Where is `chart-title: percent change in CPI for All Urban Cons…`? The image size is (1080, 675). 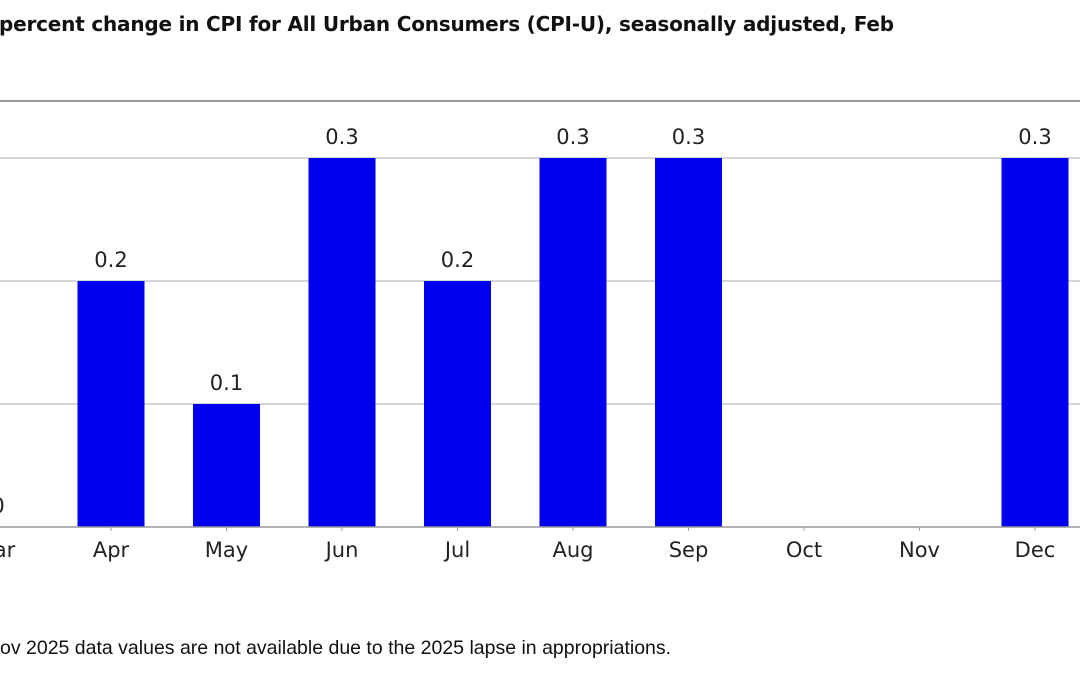 chart-title: percent change in CPI for All Urban Cons… is located at coordinates (447, 24).